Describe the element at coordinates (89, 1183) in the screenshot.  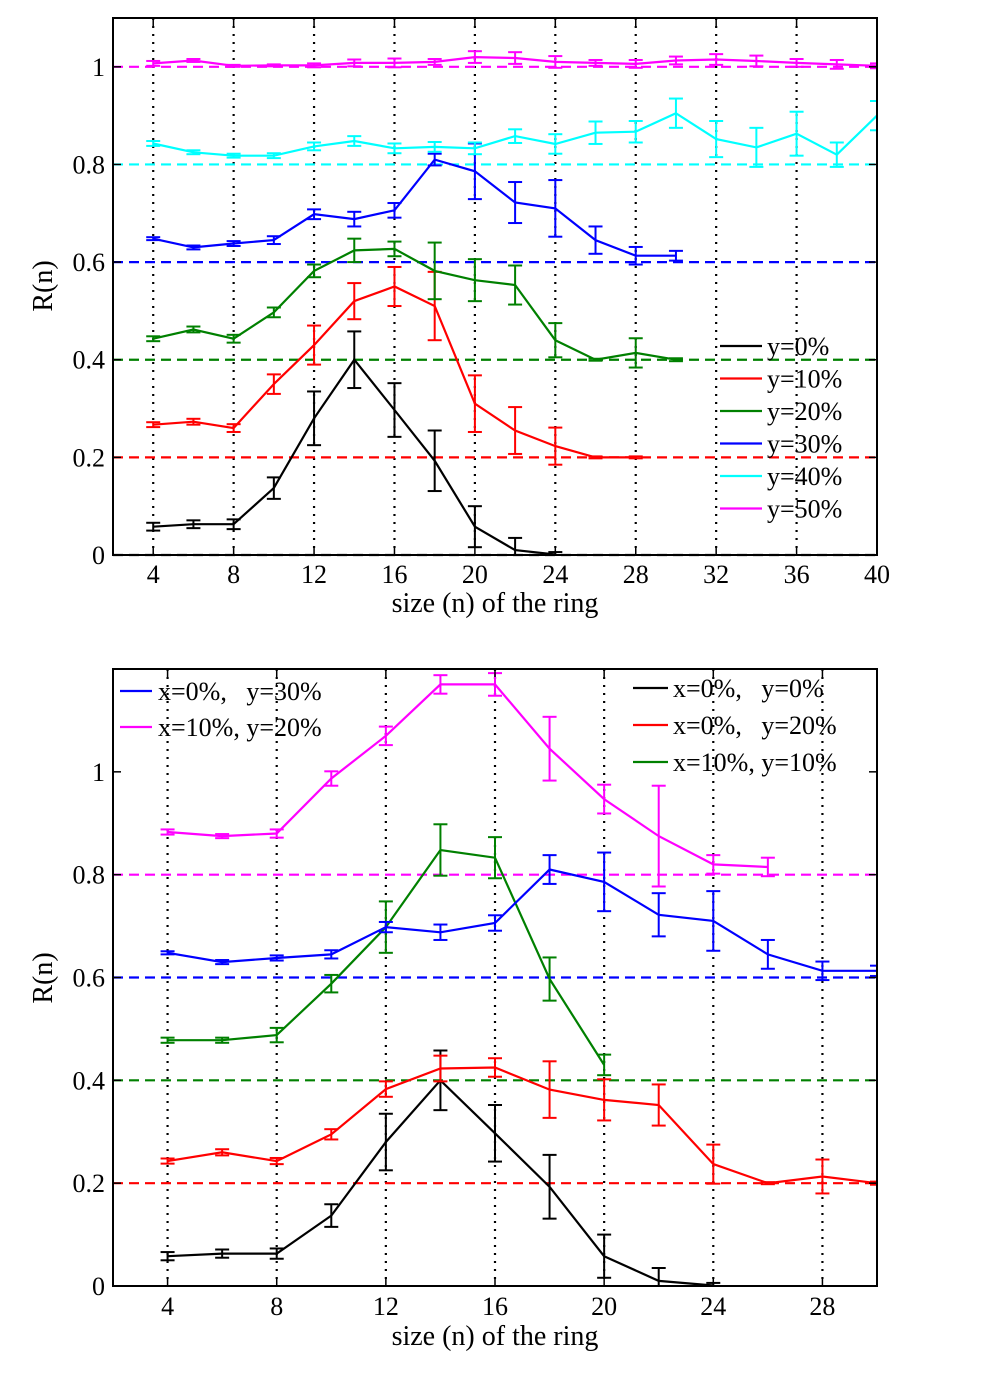
I see `y-tick-label: 0.2` at that location.